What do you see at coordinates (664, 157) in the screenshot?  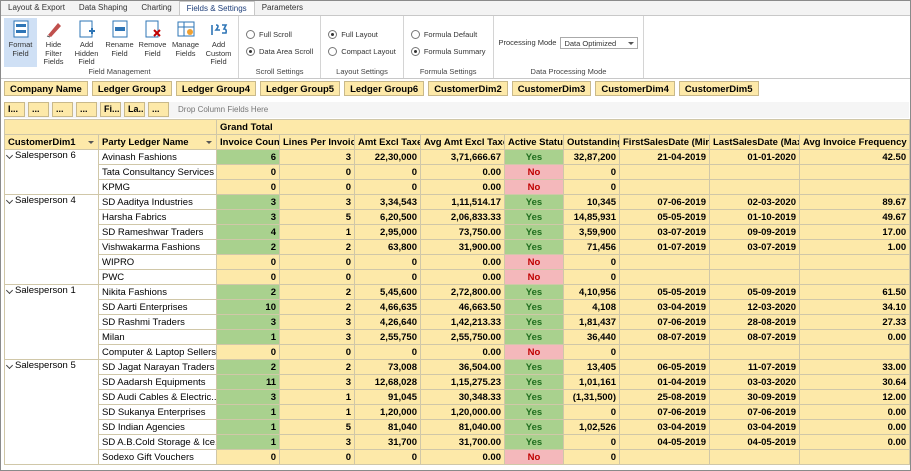 I see `data-cell: 21-04-2019` at bounding box center [664, 157].